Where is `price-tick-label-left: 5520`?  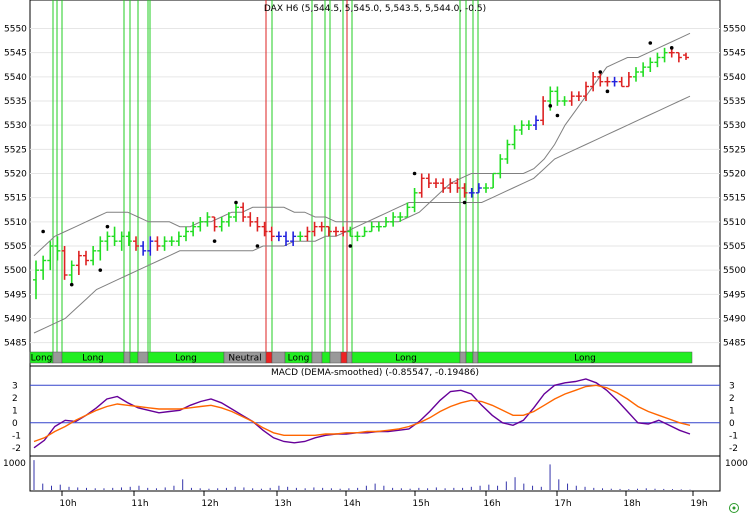
price-tick-label-left: 5520 is located at coordinates (15, 175).